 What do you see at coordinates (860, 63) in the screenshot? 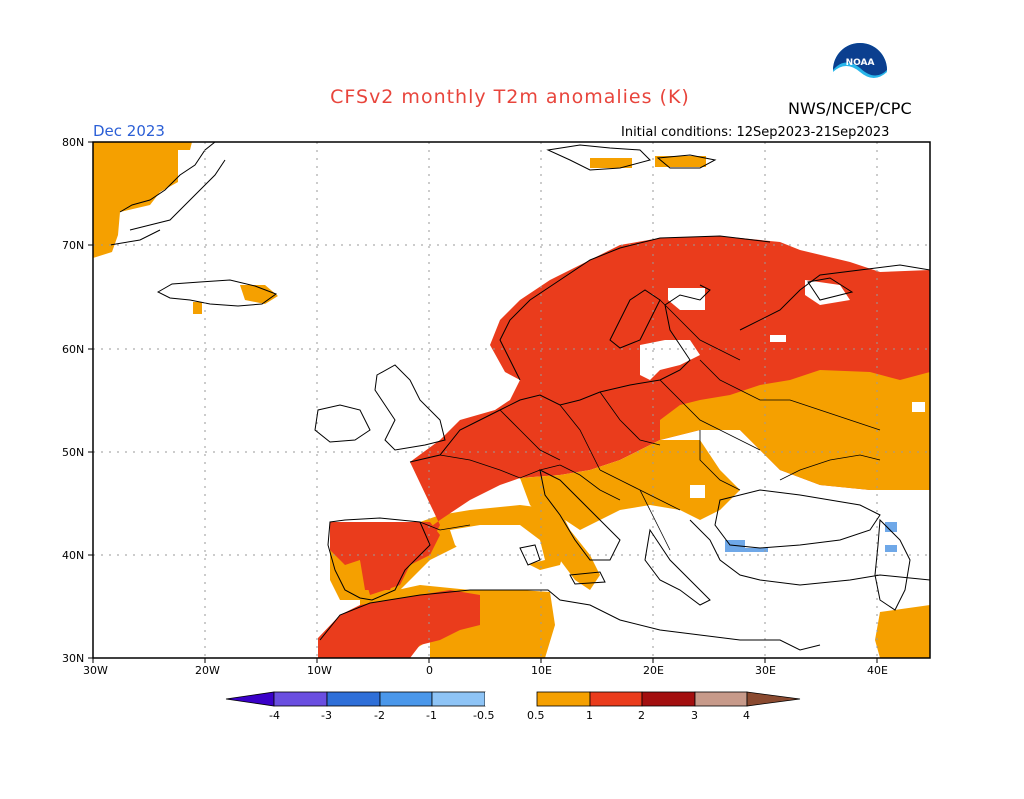
I see `logo-text: NOAA` at bounding box center [860, 63].